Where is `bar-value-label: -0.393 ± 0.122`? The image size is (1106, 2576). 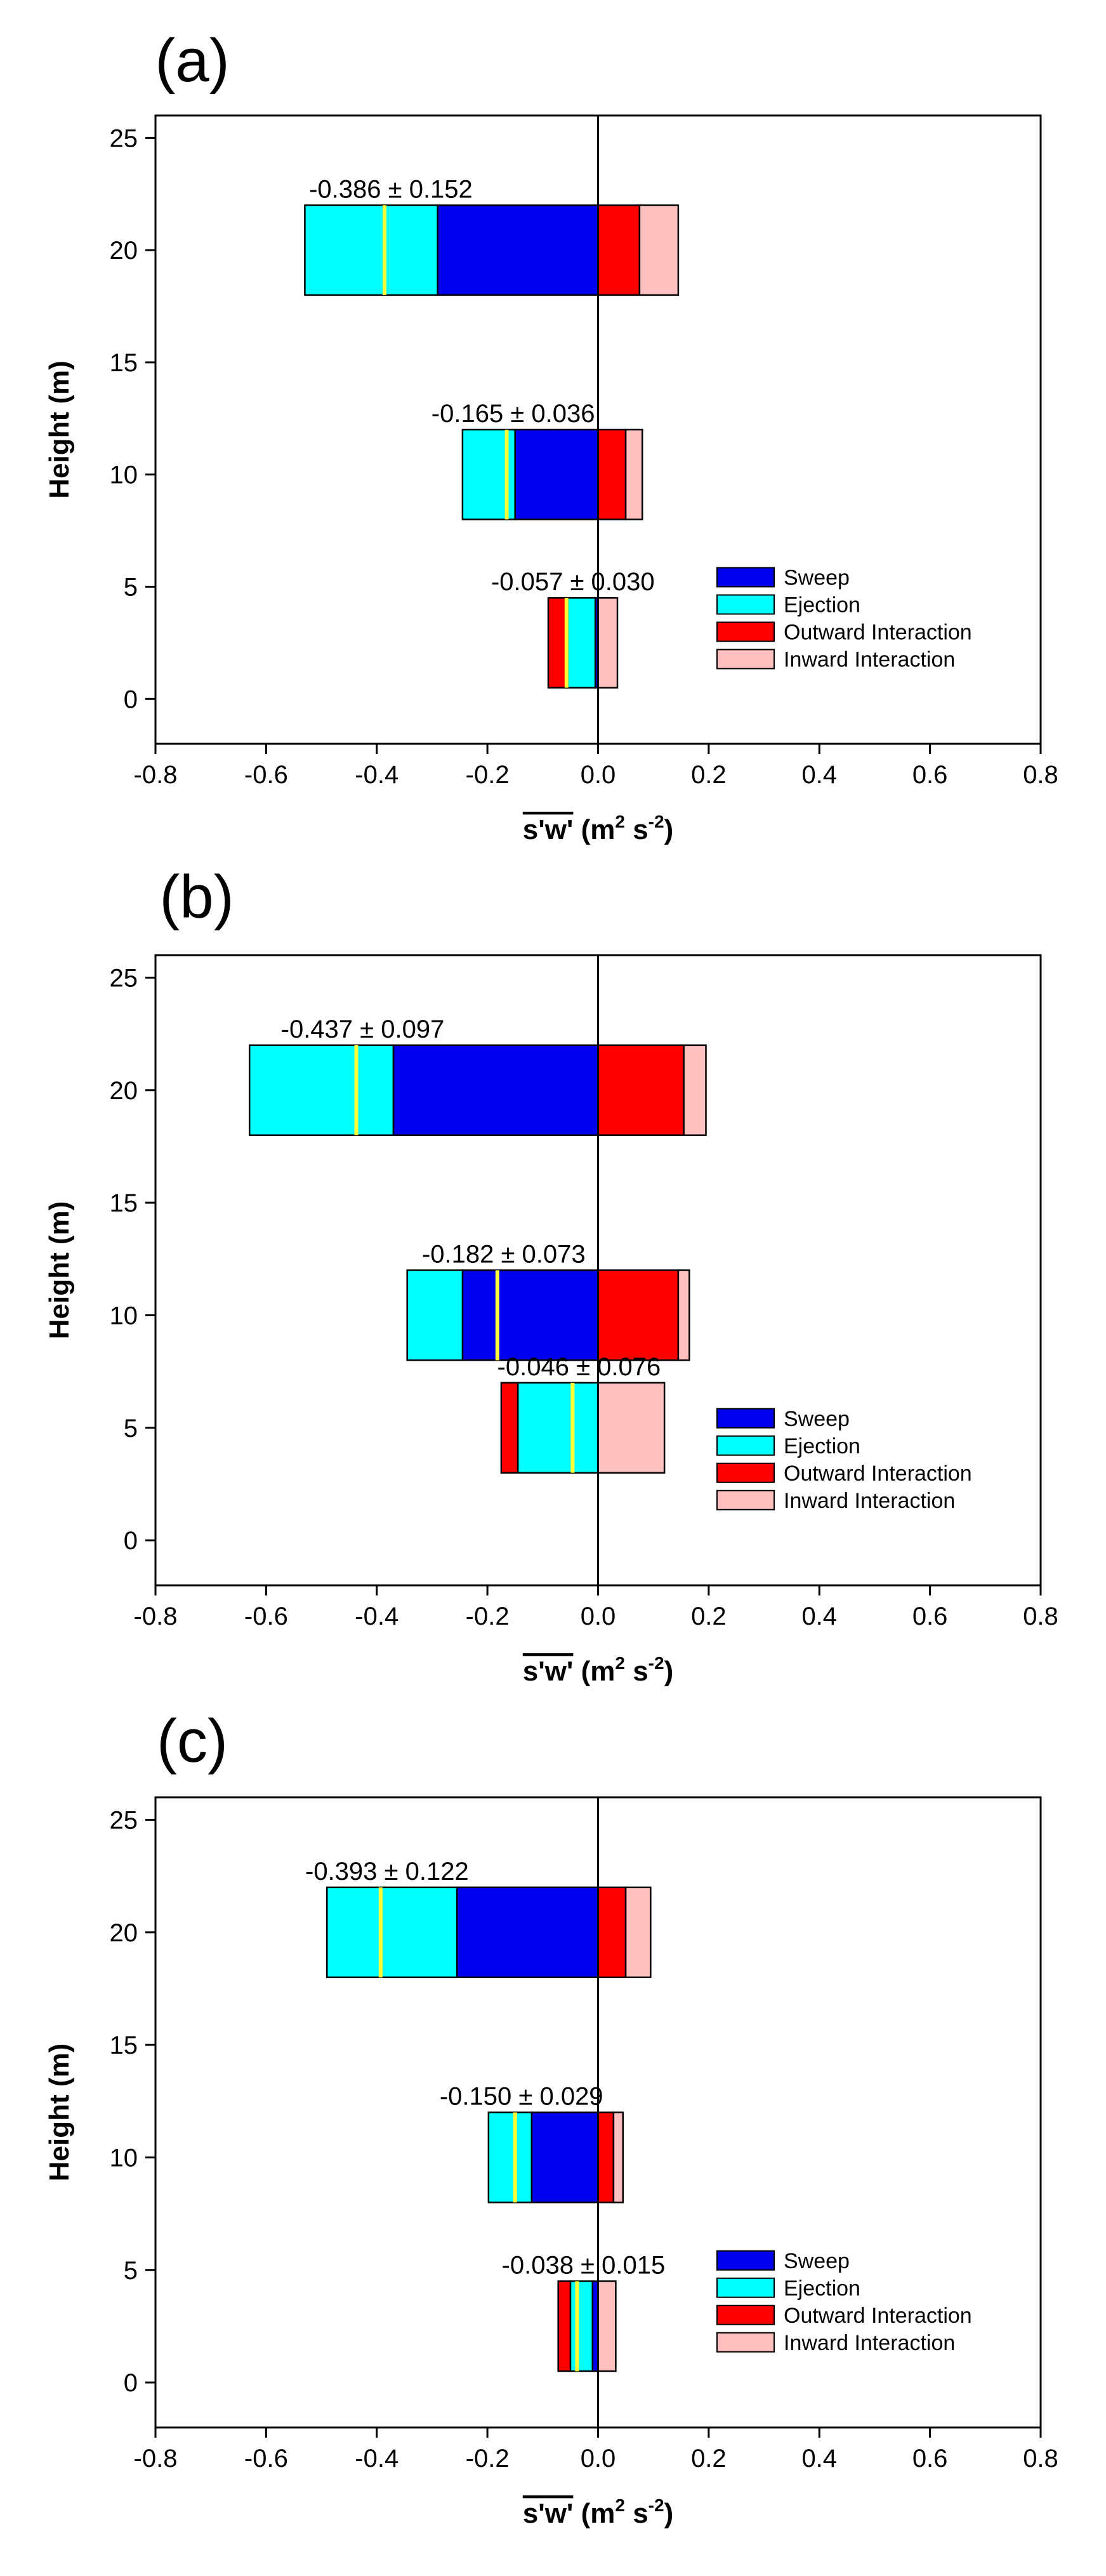 bar-value-label: -0.393 ± 0.122 is located at coordinates (387, 1872).